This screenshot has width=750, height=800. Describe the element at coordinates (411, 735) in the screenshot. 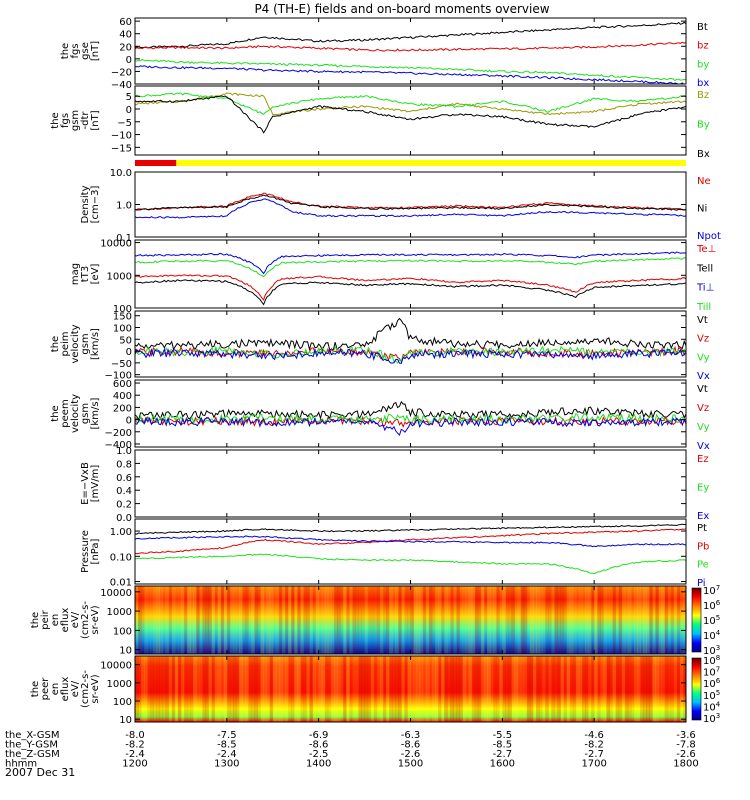

I see `ephemeris-value: -6.3` at that location.